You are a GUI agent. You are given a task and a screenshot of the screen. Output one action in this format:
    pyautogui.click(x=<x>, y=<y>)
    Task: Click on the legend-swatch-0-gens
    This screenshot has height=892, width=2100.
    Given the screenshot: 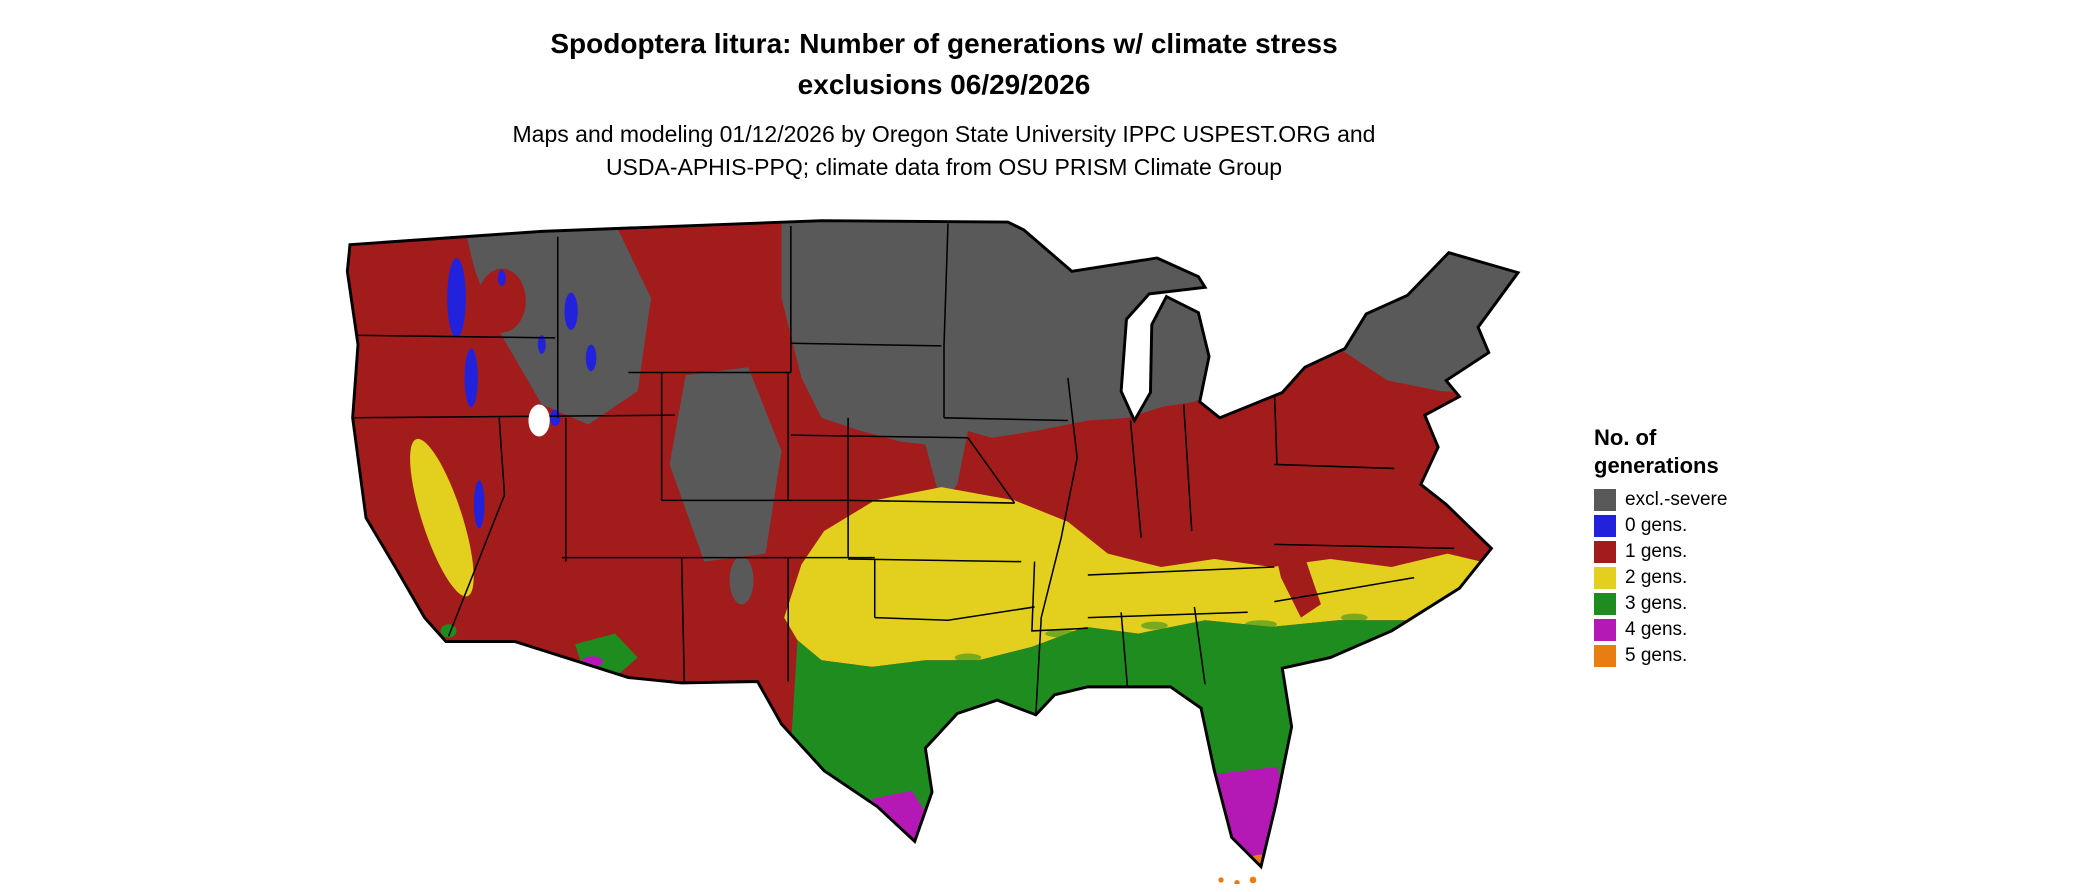 What is the action you would take?
    pyautogui.click(x=1605, y=526)
    